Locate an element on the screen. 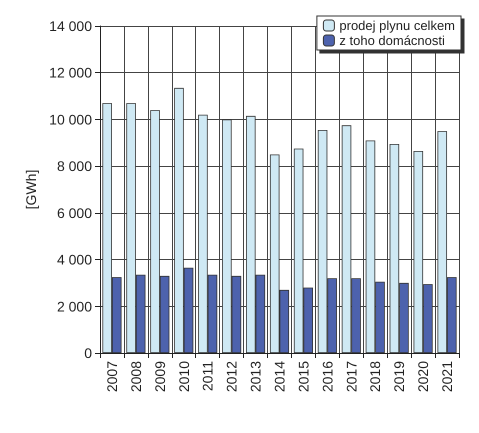 The width and height of the screenshot is (479, 433). x-tick-label: 2020 is located at coordinates (423, 376).